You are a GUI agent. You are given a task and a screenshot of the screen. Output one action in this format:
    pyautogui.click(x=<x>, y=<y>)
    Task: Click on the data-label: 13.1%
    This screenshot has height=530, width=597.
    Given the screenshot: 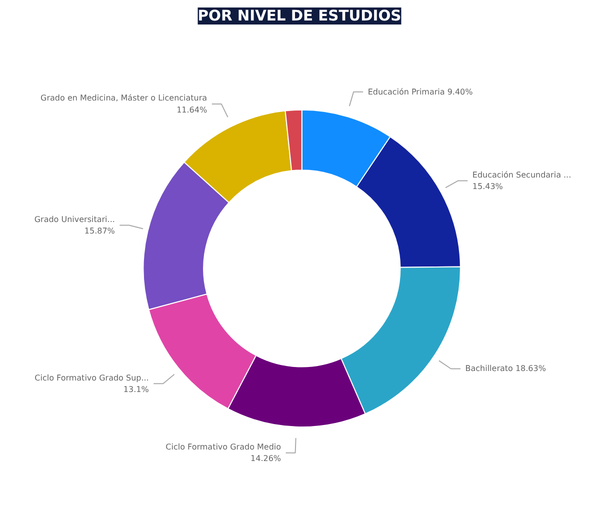 What is the action you would take?
    pyautogui.click(x=136, y=389)
    